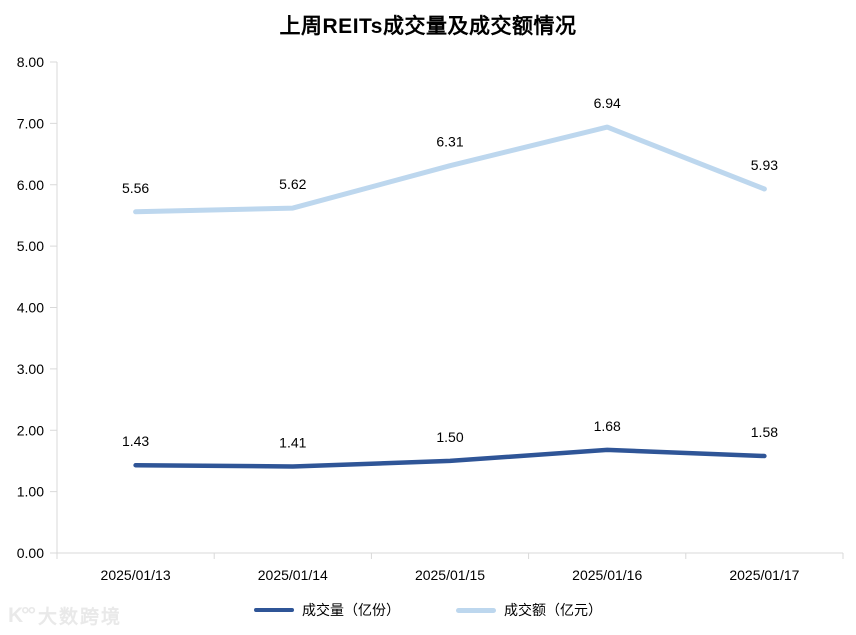  I want to click on y-axis-label: 6.00, so click(30, 185).